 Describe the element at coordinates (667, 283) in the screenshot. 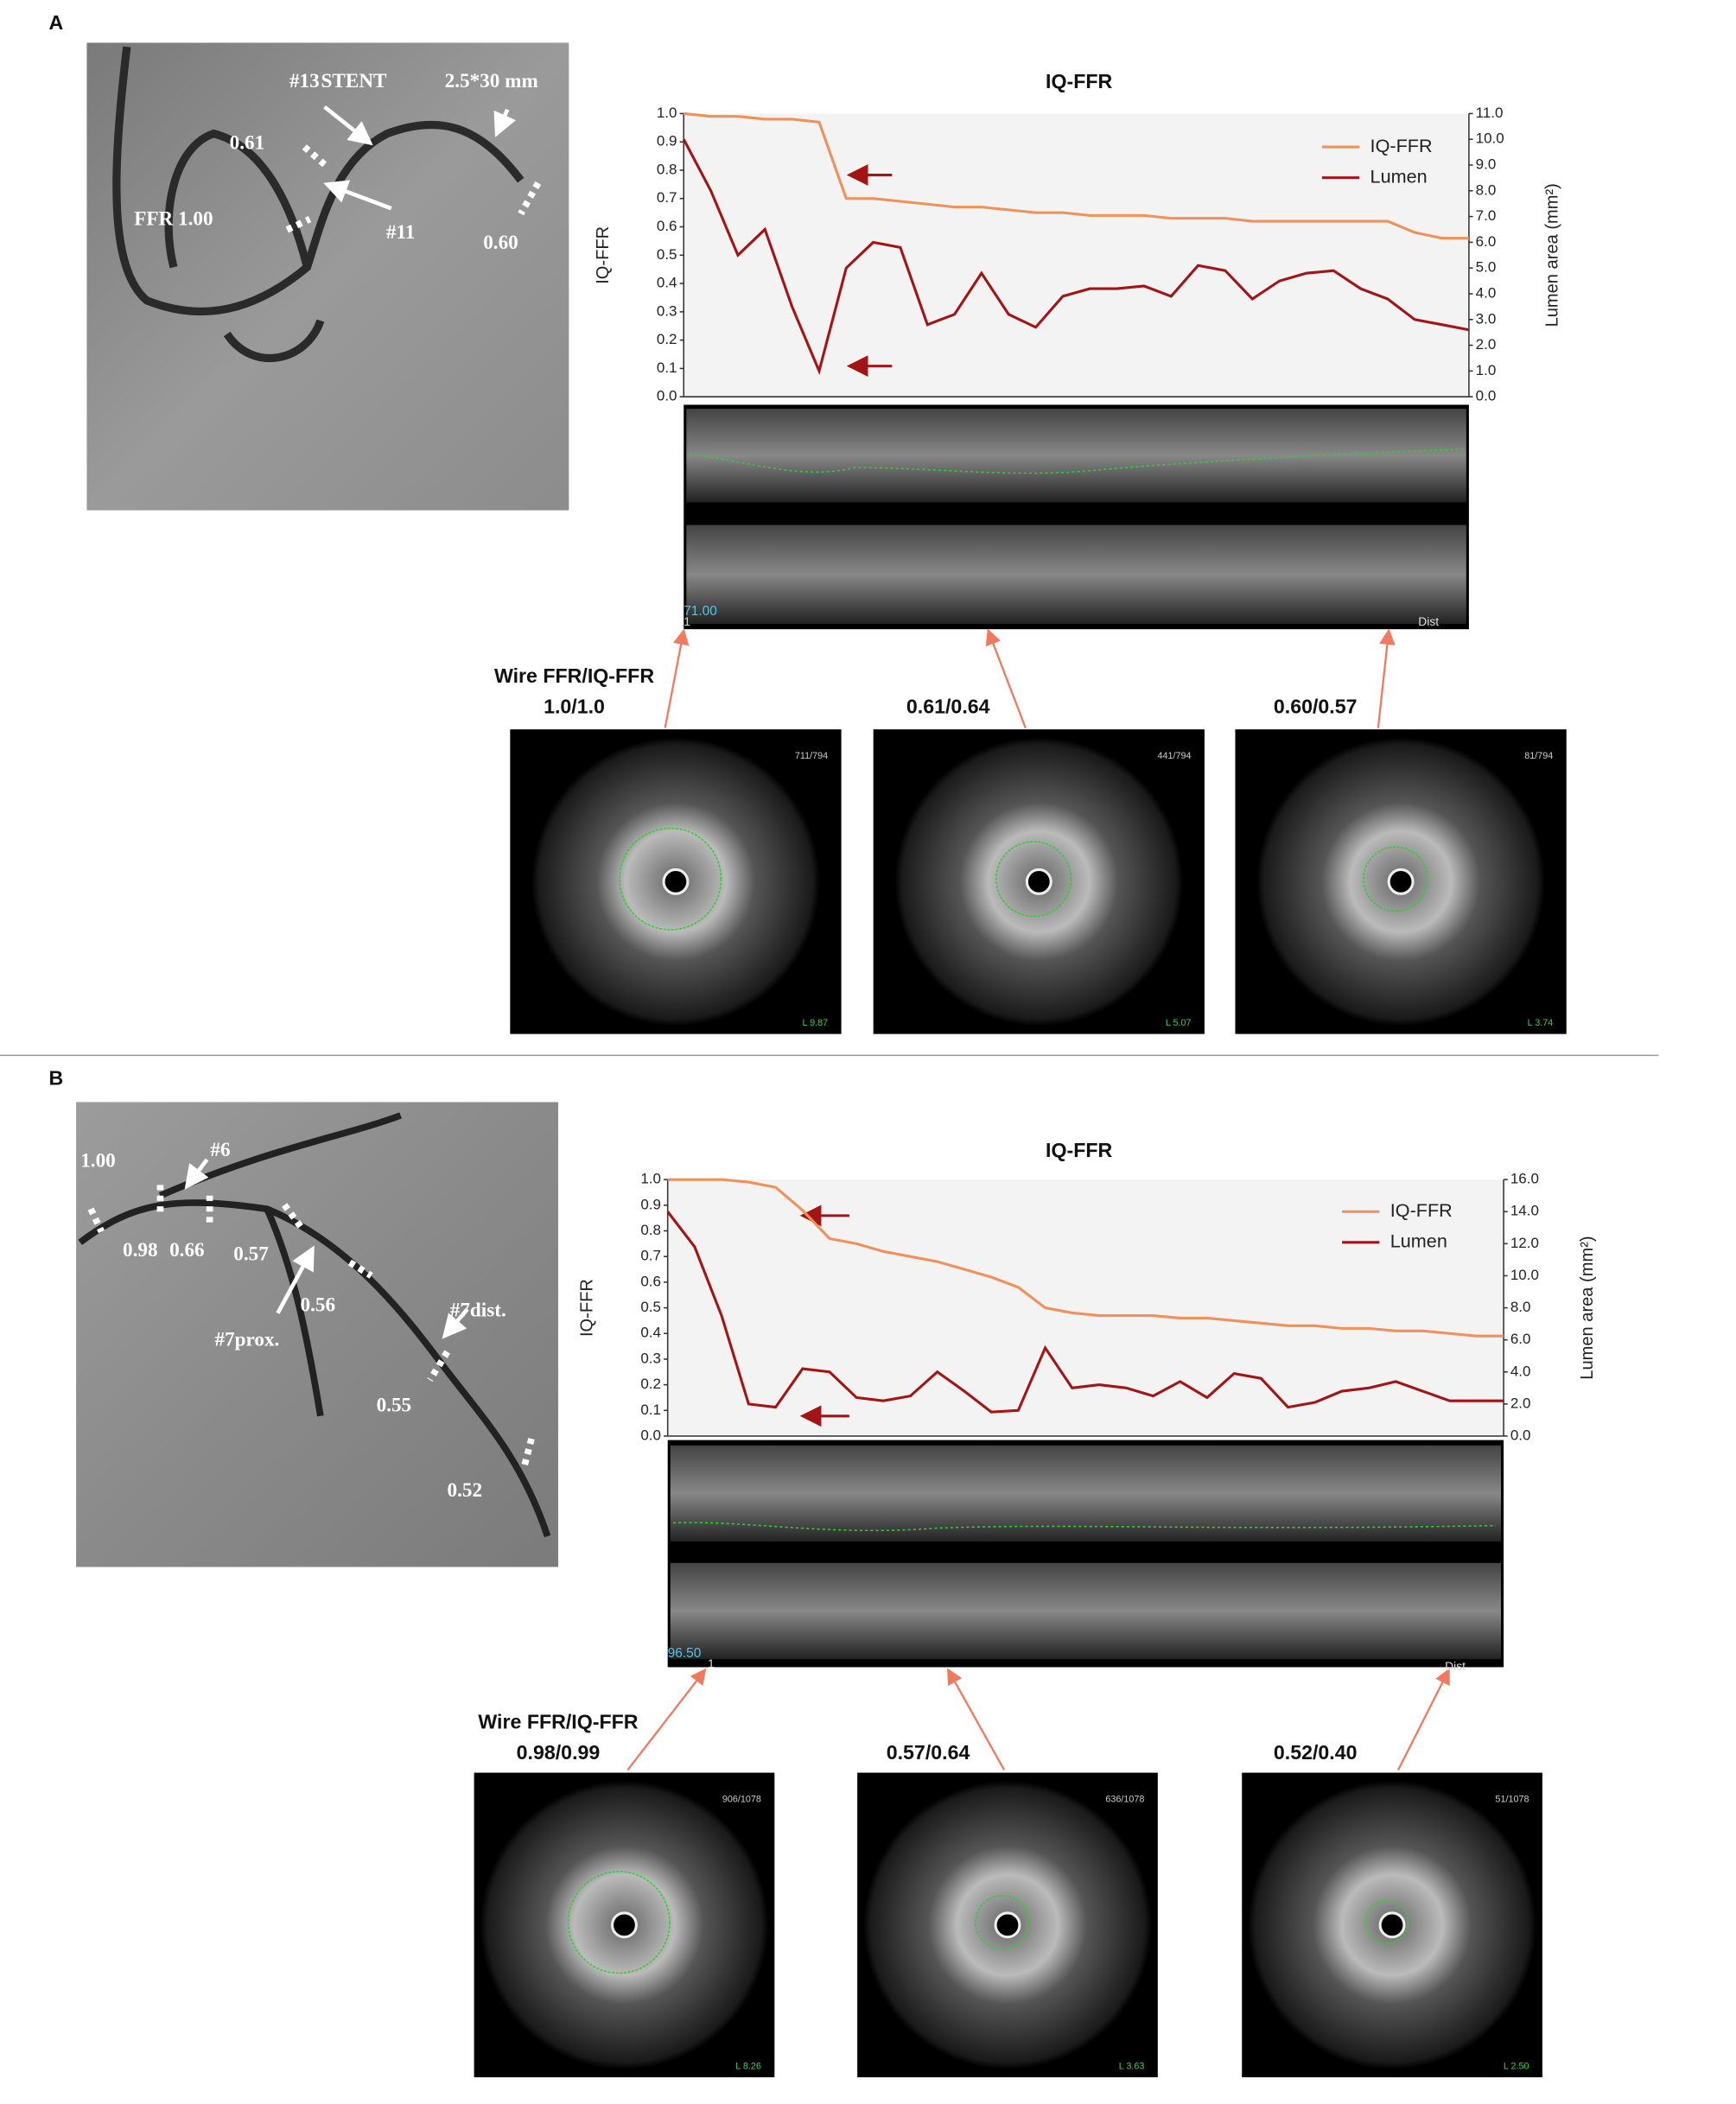

I see `y-tick-label: 0.4` at that location.